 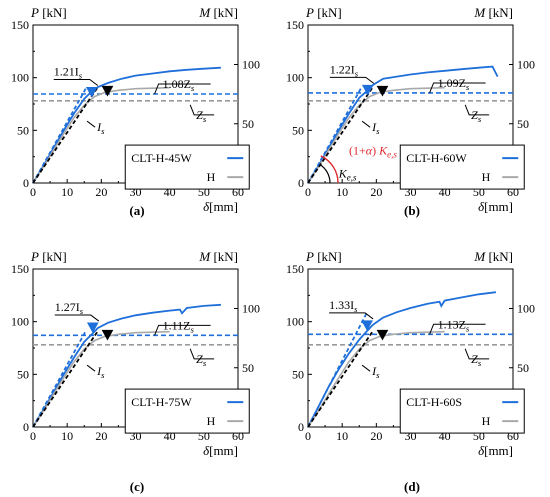 What do you see at coordinates (434, 402) in the screenshot?
I see `legend-label-main: CLT-H-60S` at bounding box center [434, 402].